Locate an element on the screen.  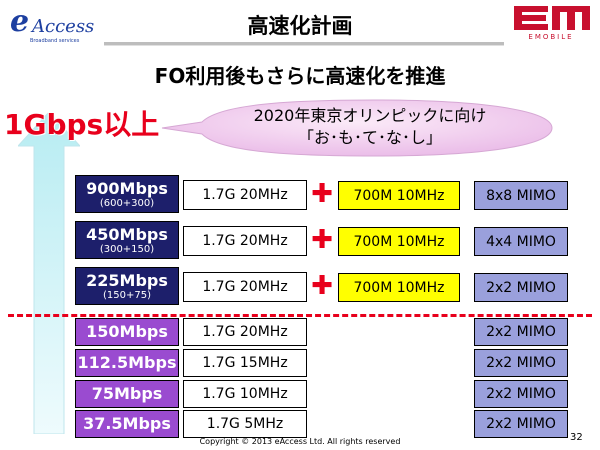
header-divider is located at coordinates (304, 43).